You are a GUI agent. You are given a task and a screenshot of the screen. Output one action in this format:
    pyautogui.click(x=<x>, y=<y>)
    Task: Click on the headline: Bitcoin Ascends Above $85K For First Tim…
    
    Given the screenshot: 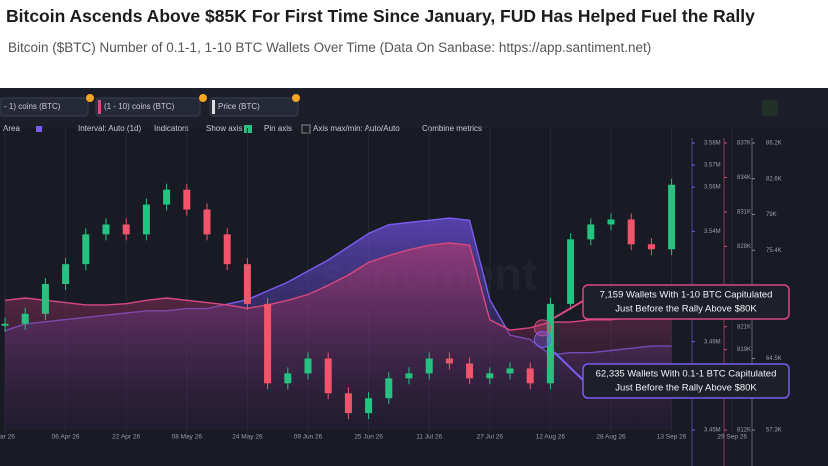 What is the action you would take?
    pyautogui.click(x=380, y=16)
    